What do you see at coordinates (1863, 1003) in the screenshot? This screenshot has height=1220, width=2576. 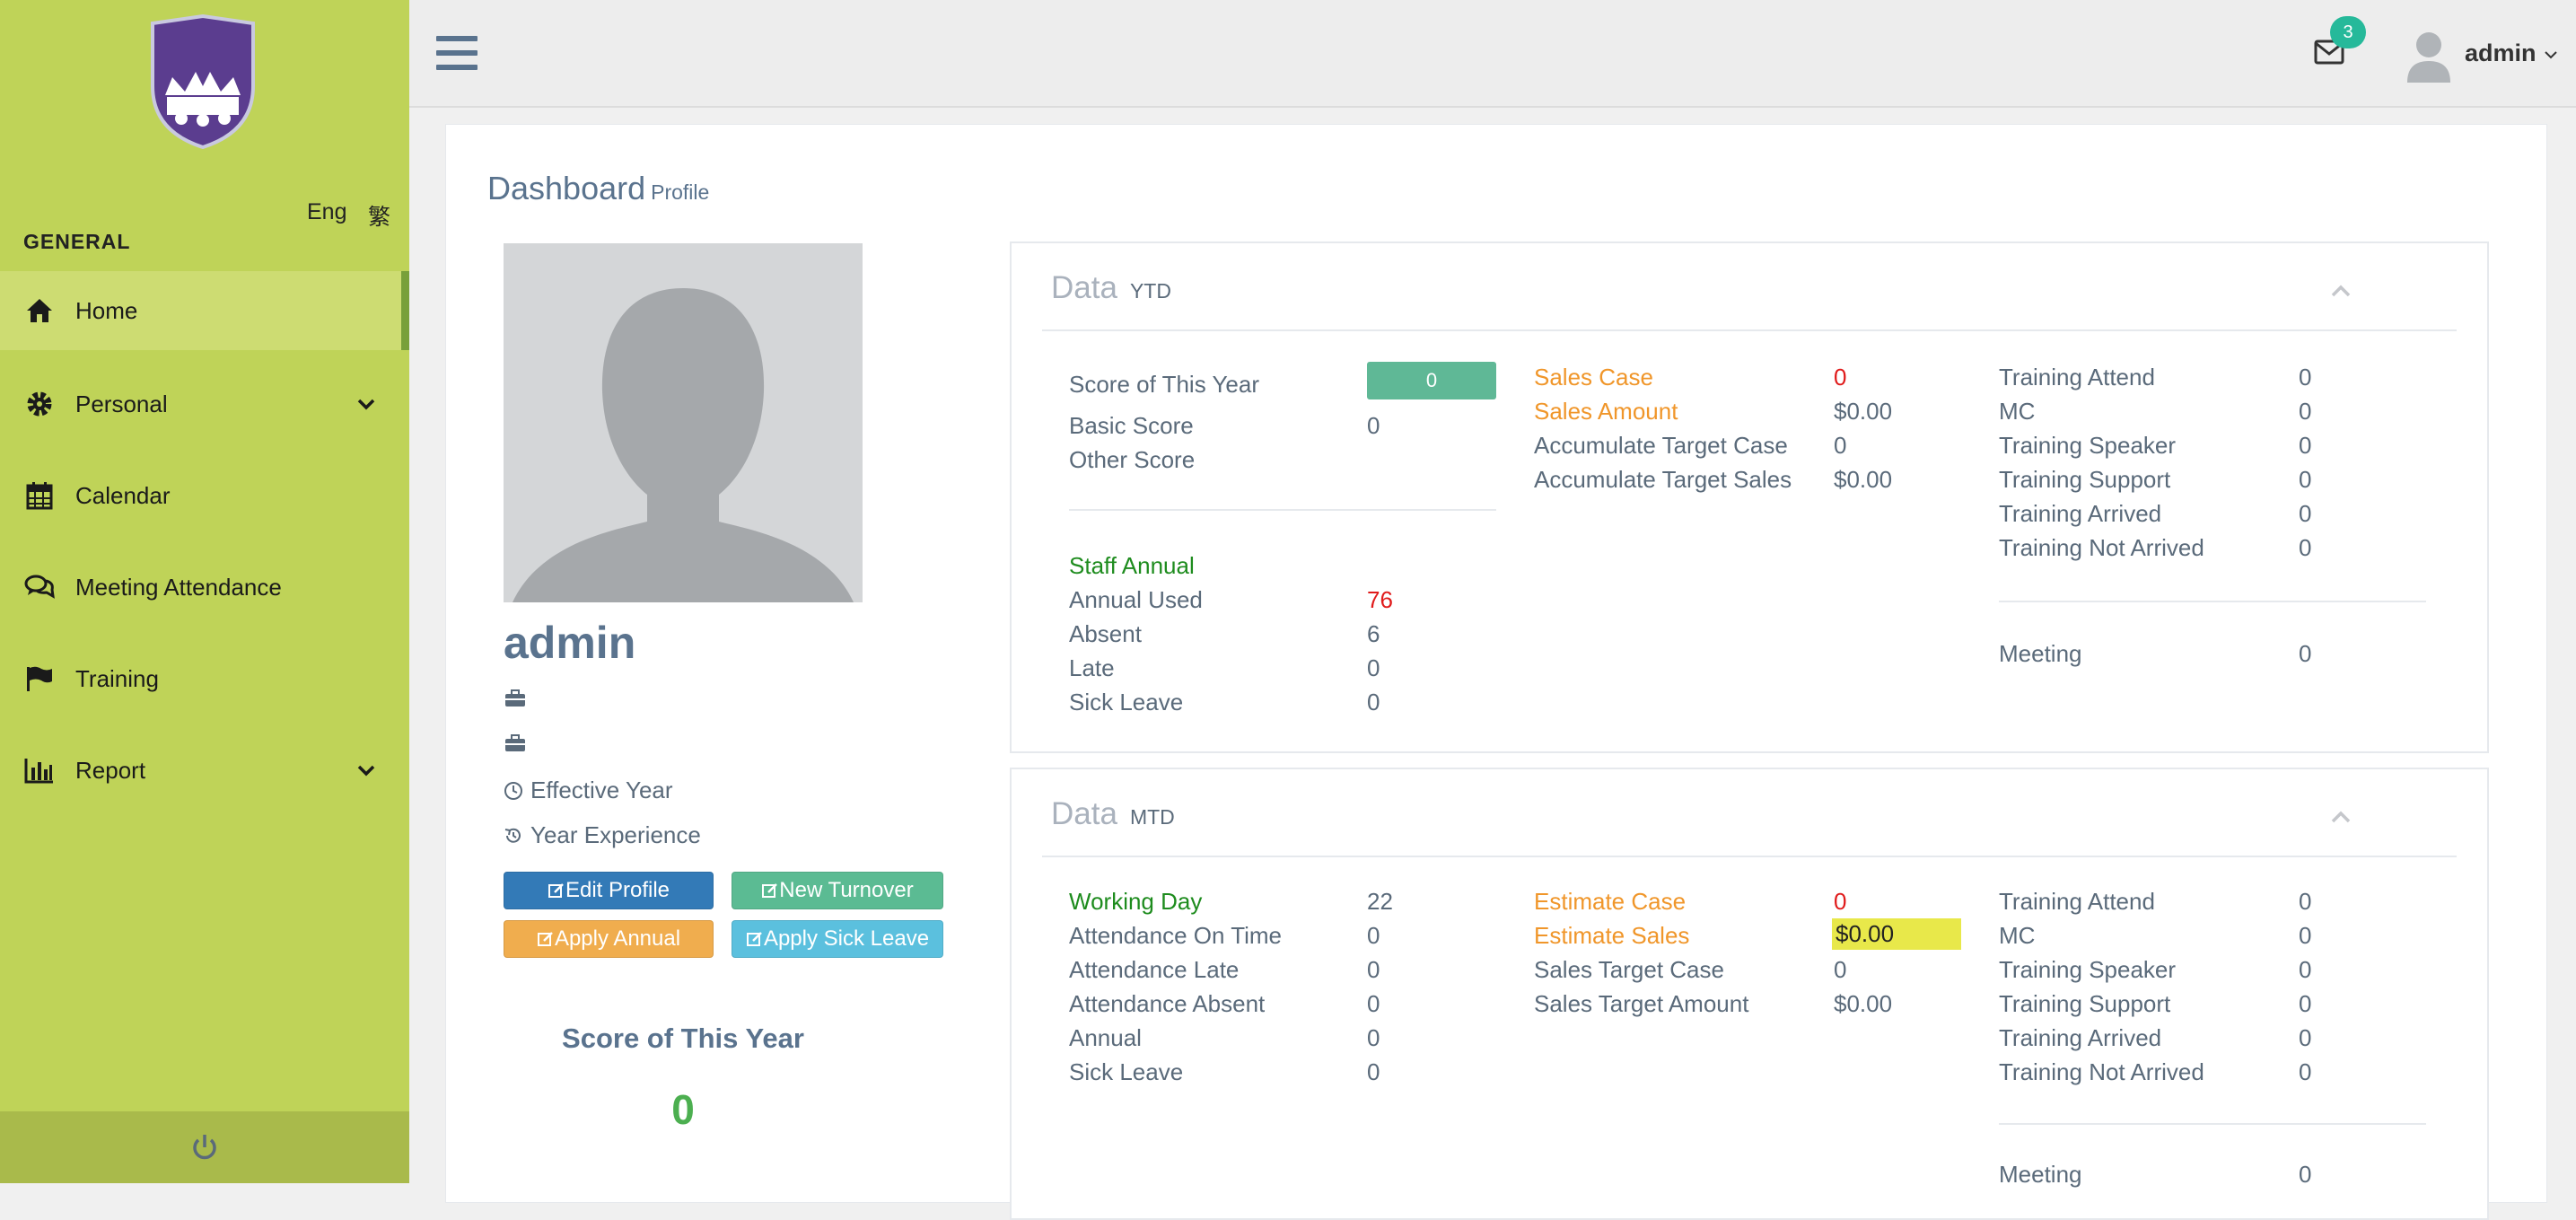 I see `mtd-sales-target-amount-value: $0.00` at bounding box center [1863, 1003].